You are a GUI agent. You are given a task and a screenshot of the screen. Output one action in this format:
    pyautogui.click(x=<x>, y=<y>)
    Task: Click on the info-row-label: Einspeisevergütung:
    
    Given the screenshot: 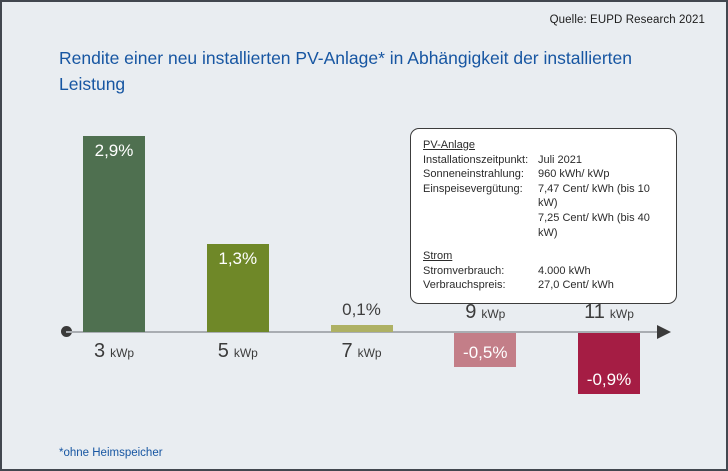 What is the action you would take?
    pyautogui.click(x=473, y=188)
    